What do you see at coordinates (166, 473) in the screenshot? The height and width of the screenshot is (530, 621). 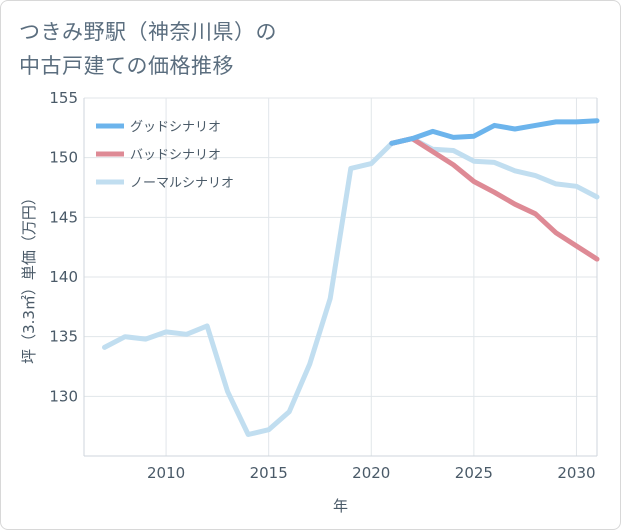 I see `x-tick-label-0: 2010` at bounding box center [166, 473].